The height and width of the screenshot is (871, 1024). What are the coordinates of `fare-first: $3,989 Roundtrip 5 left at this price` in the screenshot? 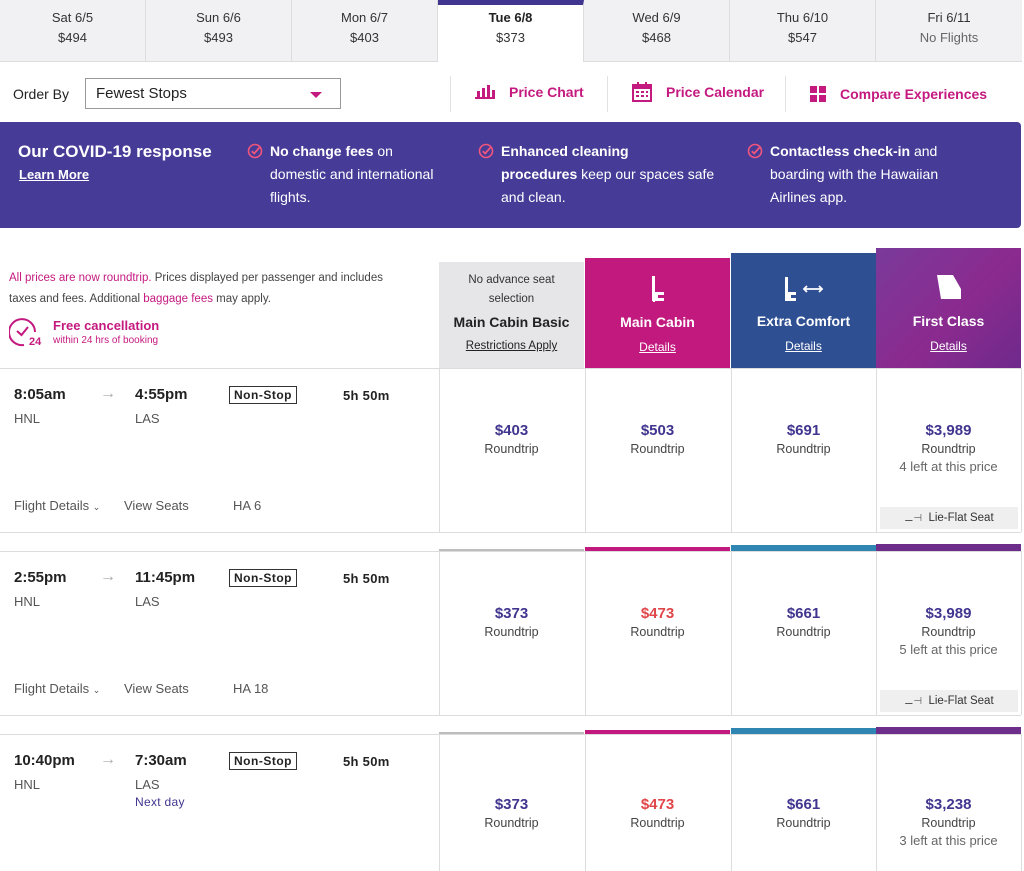 It's located at (948, 631).